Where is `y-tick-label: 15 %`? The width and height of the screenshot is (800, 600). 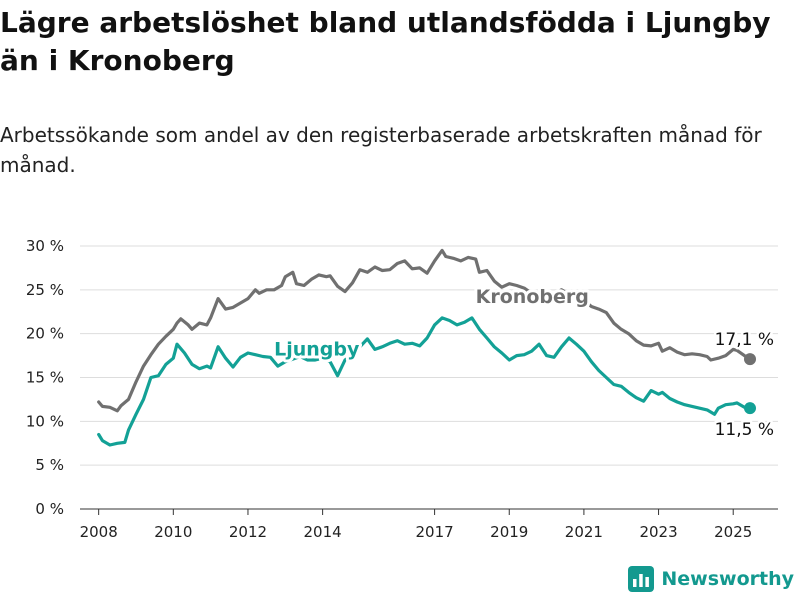 y-tick-label: 15 % is located at coordinates (45, 378).